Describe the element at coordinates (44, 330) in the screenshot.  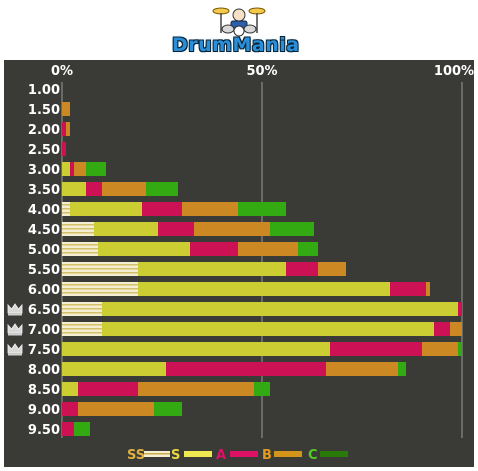
I see `level-label: 7.00` at that location.